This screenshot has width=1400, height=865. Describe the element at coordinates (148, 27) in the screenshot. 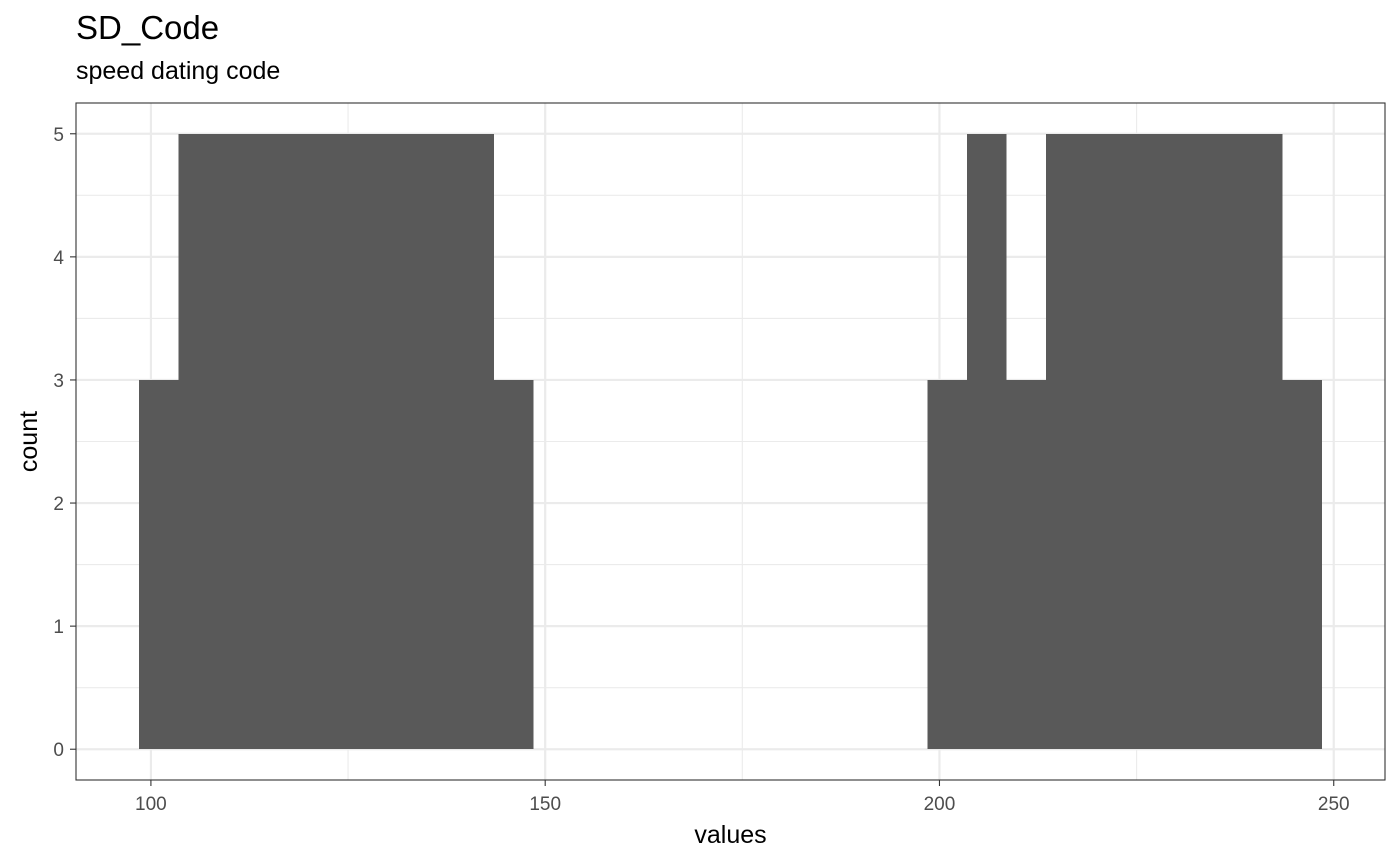

I see `chart-title: SD_Code` at that location.